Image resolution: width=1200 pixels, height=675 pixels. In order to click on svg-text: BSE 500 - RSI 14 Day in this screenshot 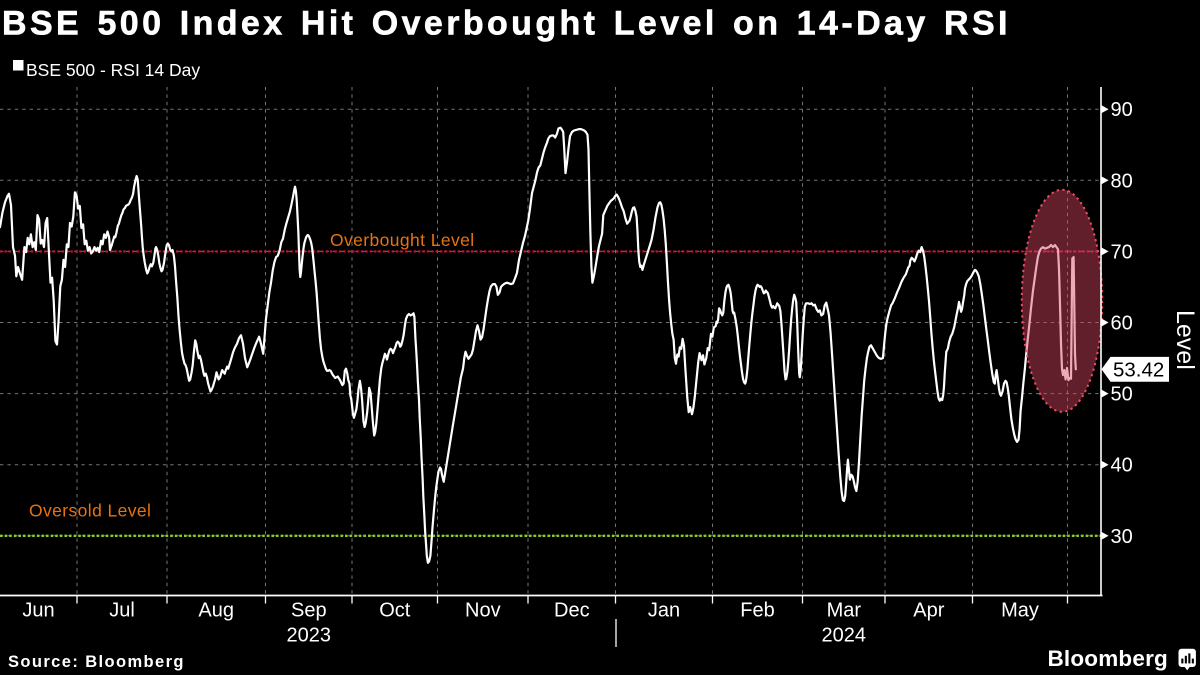, I will do `click(113, 70)`.